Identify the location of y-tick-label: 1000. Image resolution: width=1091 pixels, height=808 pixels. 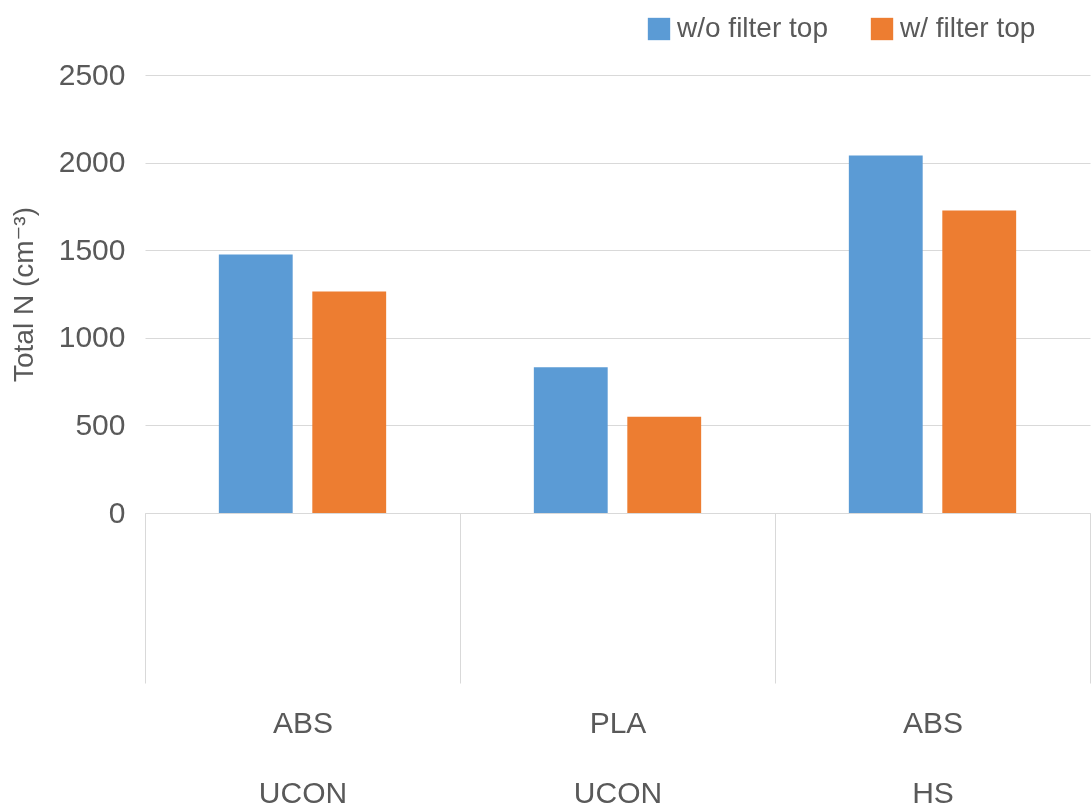
(92, 337).